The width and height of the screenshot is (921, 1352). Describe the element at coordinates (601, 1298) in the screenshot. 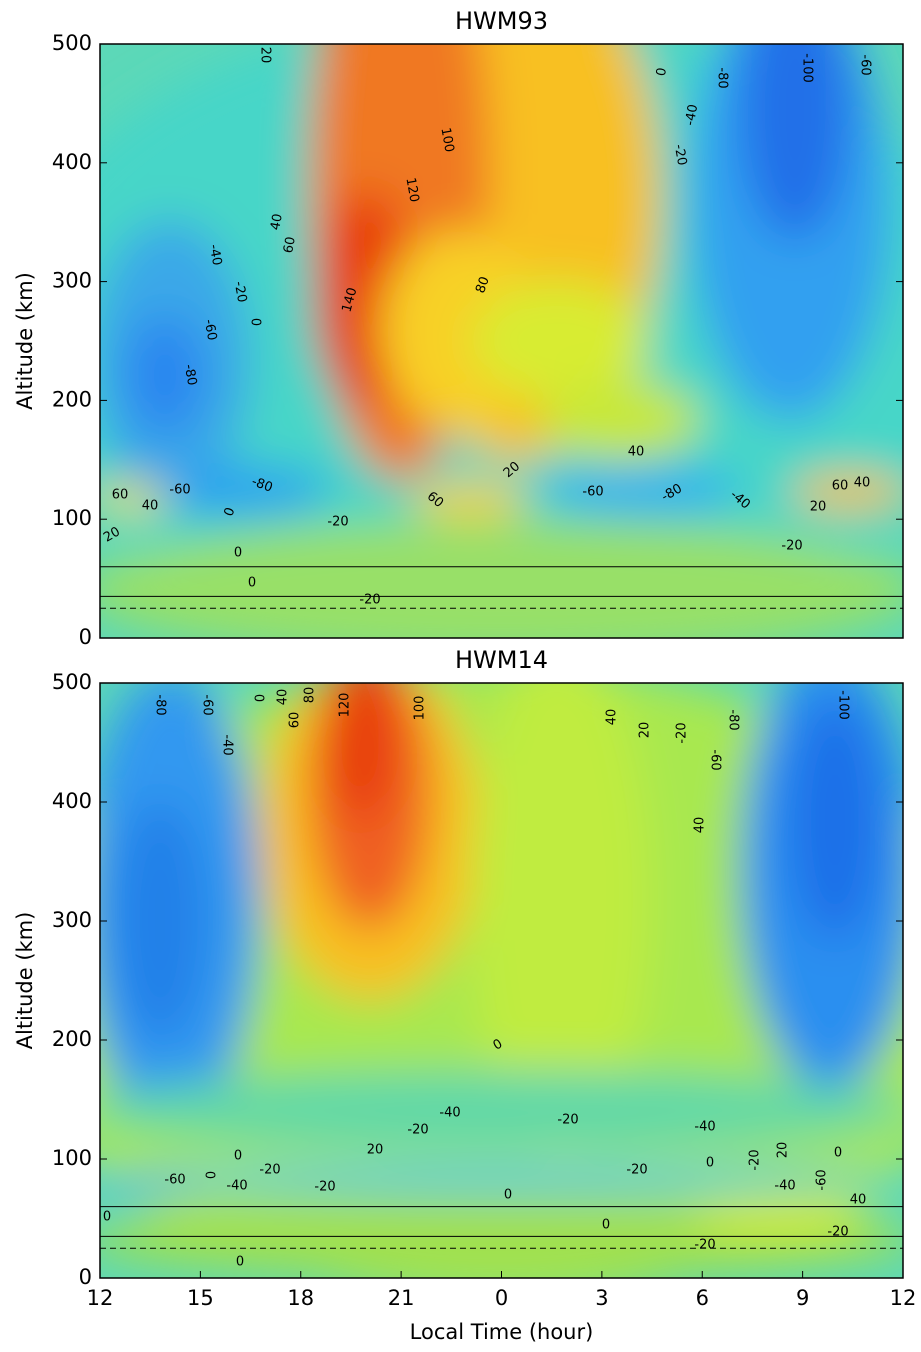

I see `x-tick-label: 3` at that location.